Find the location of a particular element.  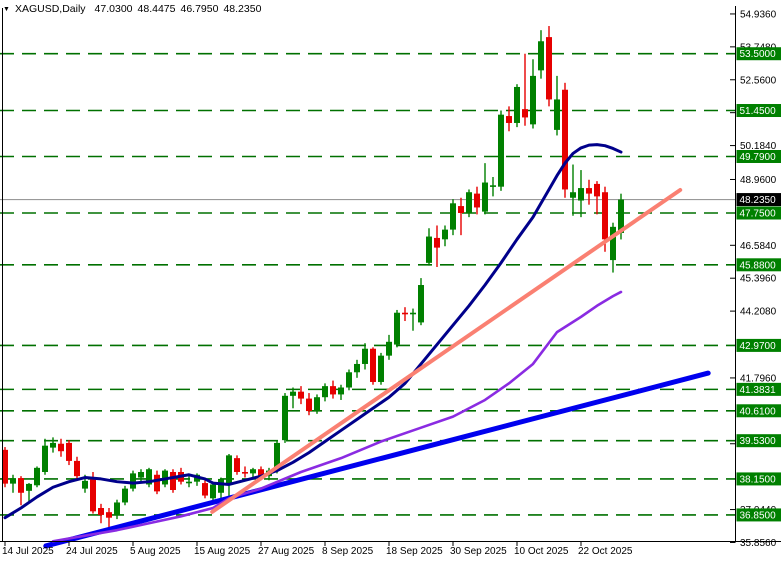

symbol-timeframe-label: XAGUSD,Daily is located at coordinates (50, 9).